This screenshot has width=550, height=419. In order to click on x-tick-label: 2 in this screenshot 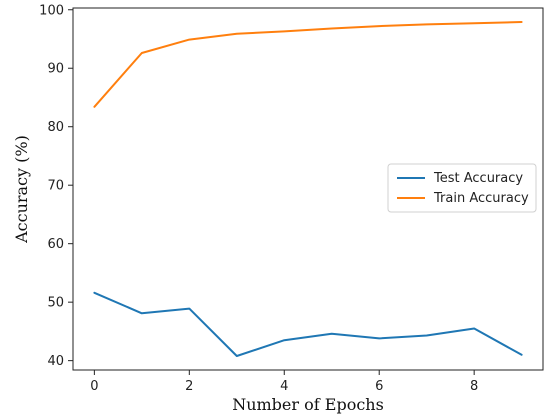, I will do `click(189, 386)`.